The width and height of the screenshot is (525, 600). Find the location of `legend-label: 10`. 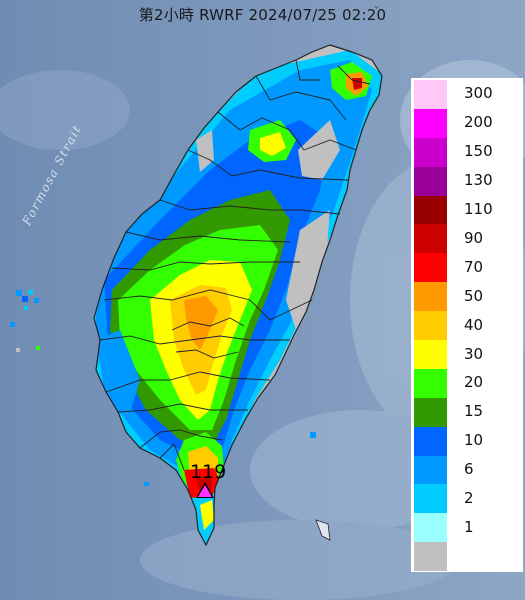

legend-label: 10 is located at coordinates (474, 440).